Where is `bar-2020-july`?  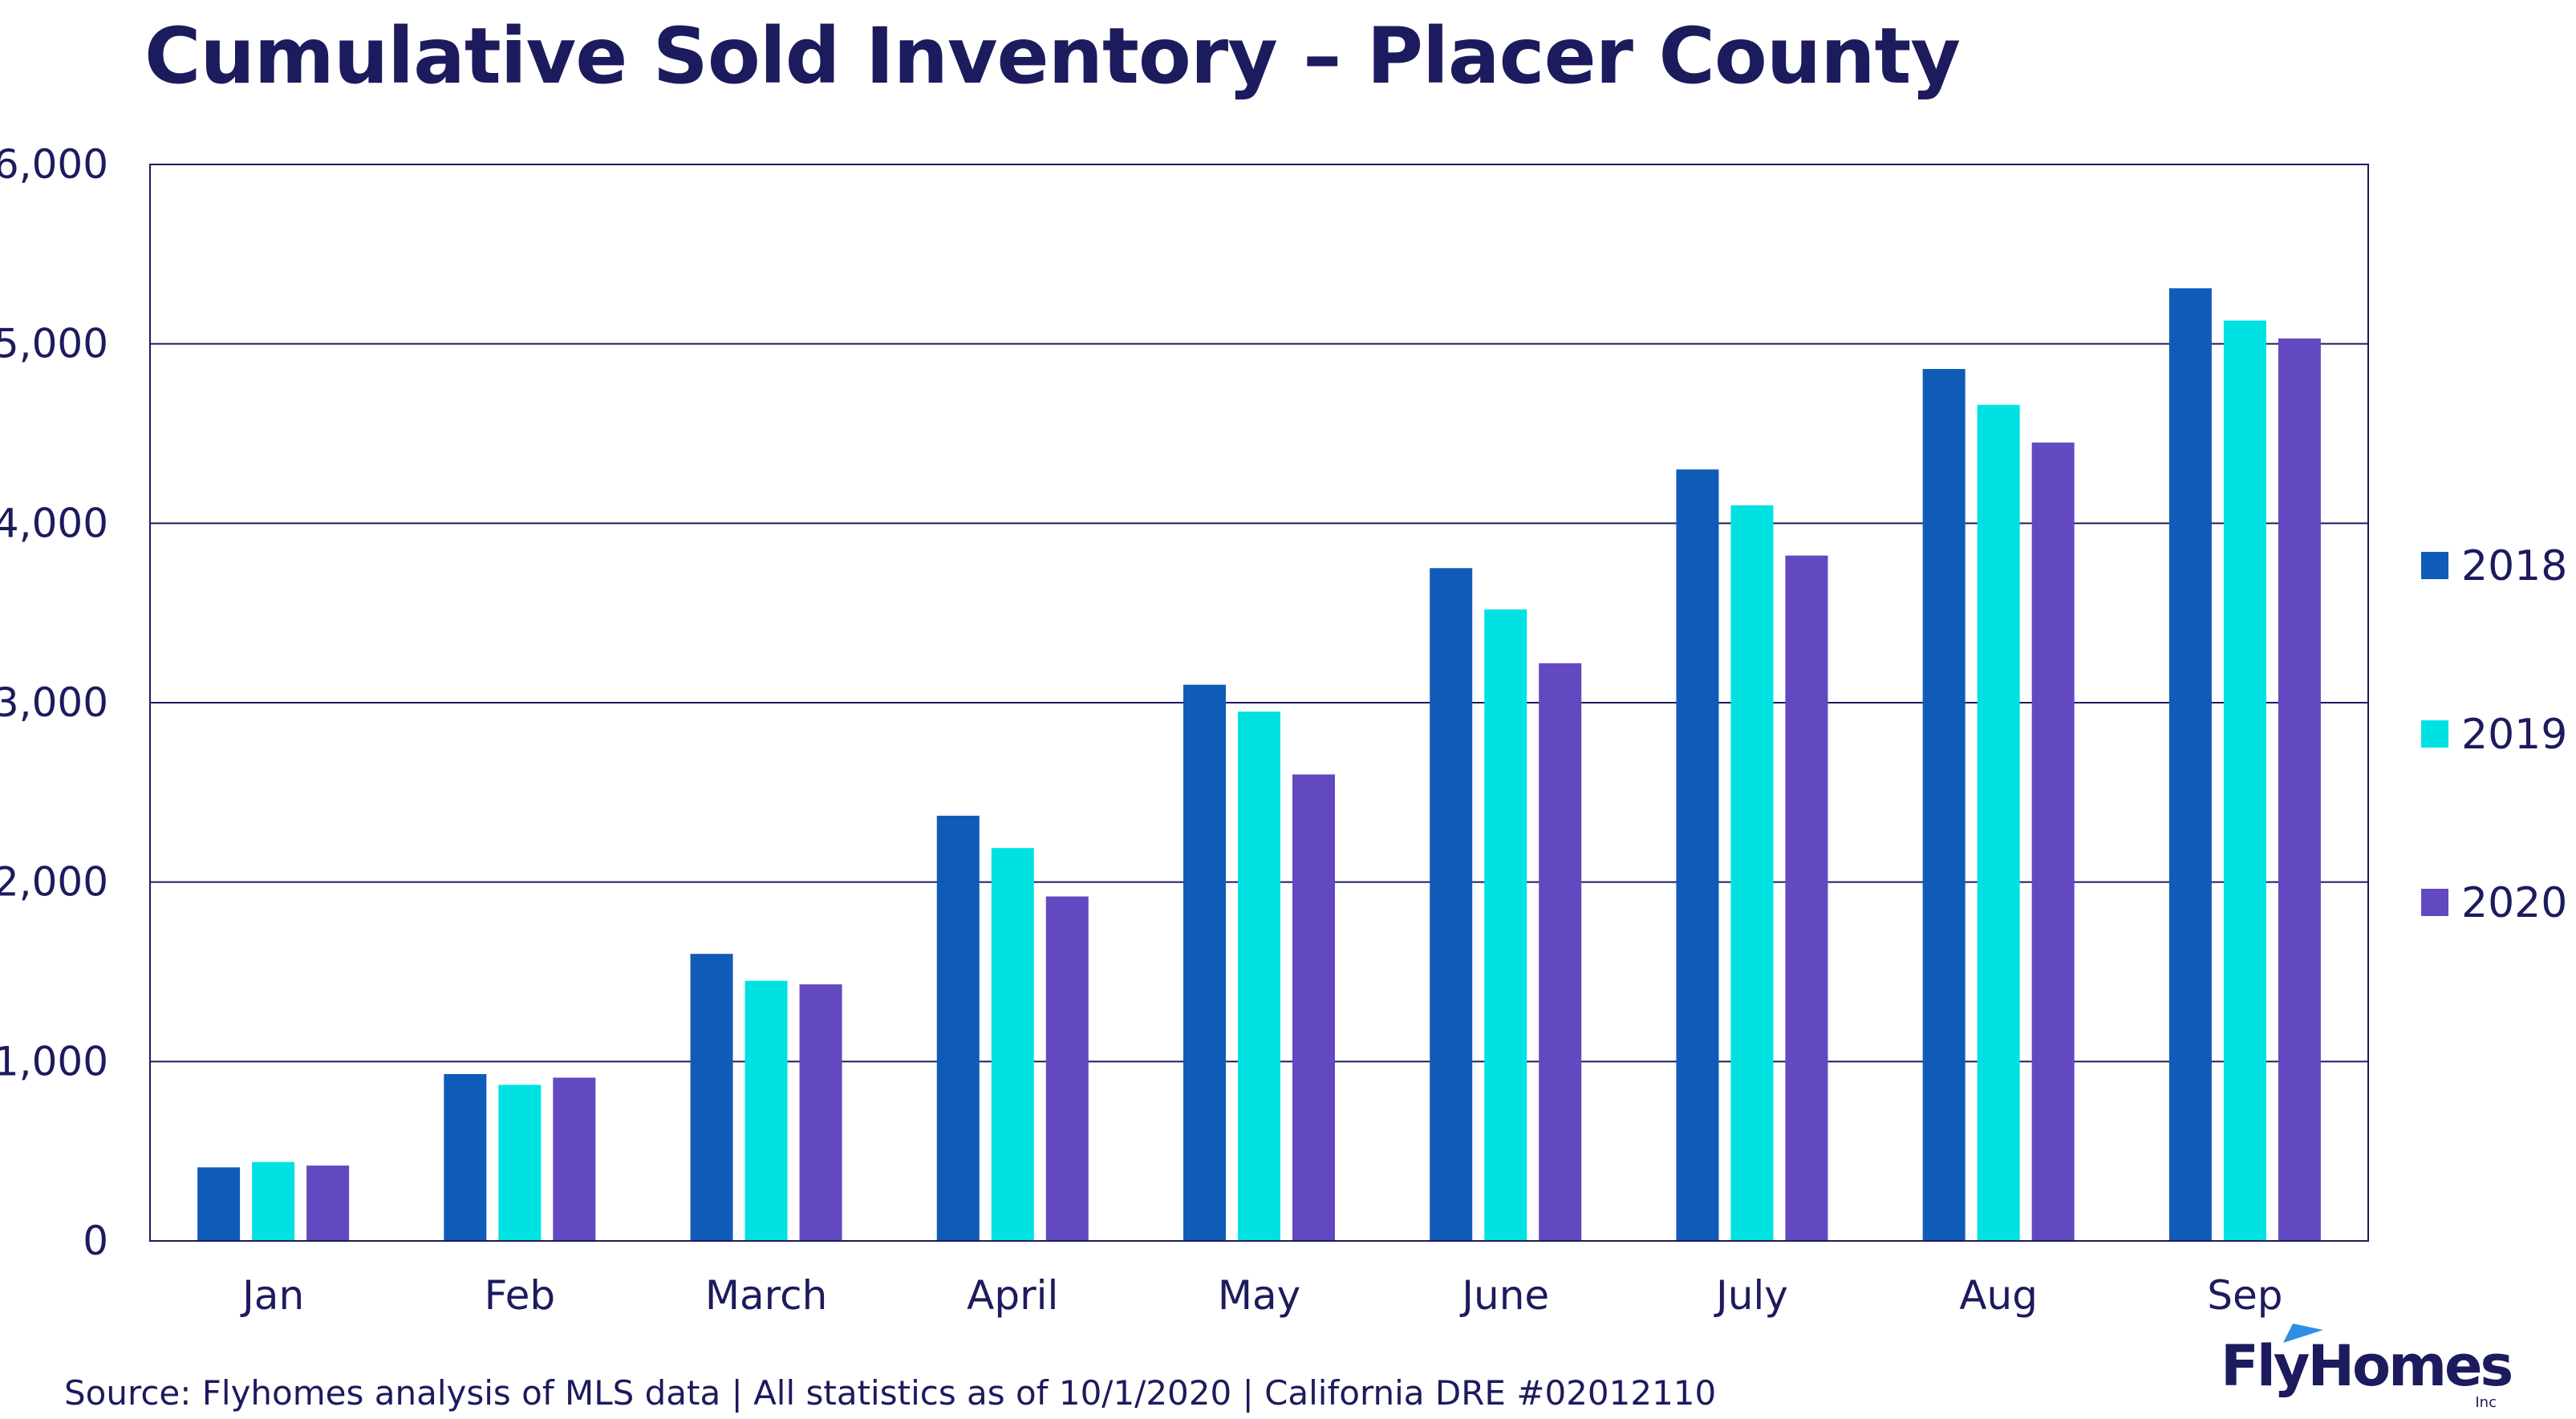
bar-2020-july is located at coordinates (1806, 898).